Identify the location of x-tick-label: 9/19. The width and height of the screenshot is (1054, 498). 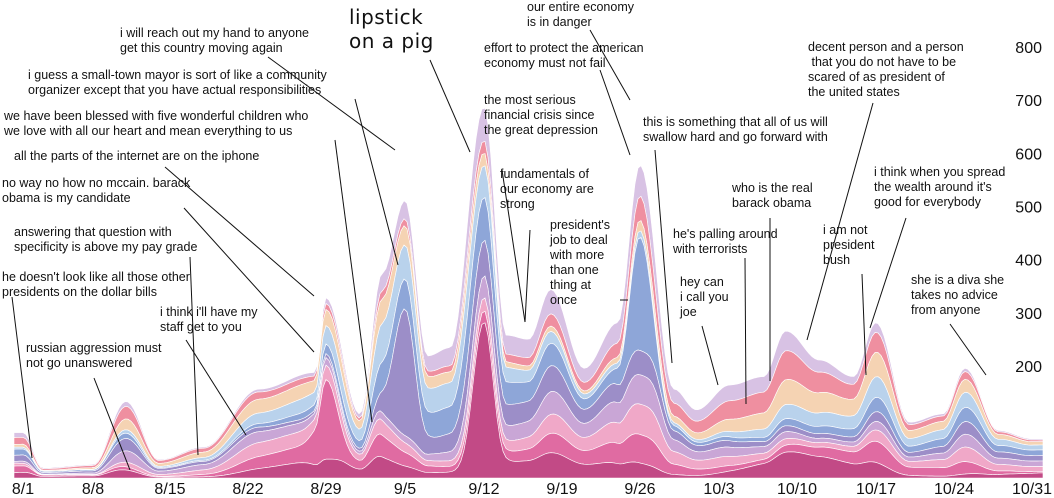
(561, 489).